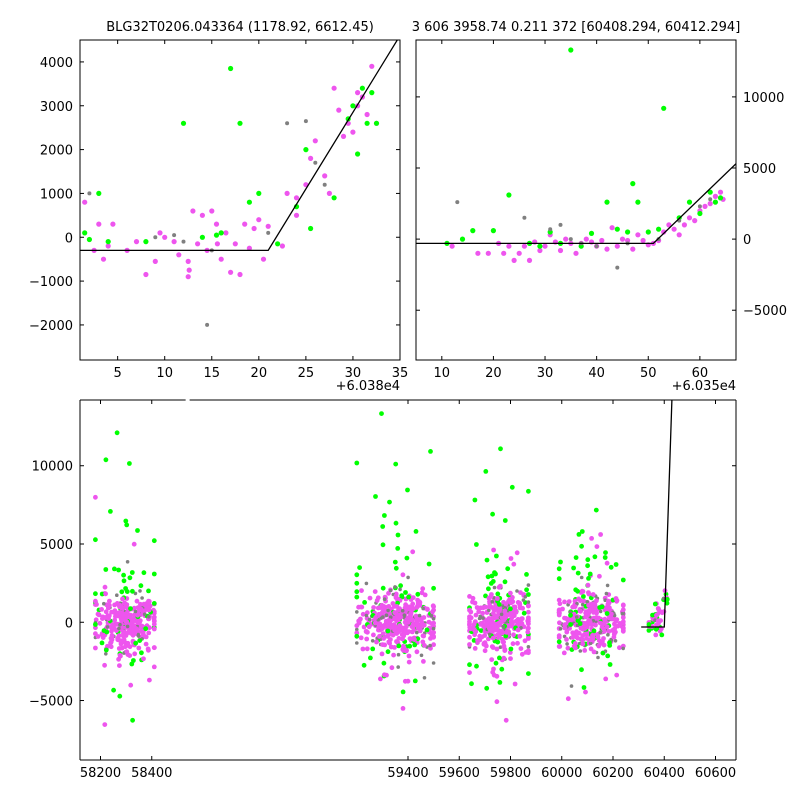 Image resolution: width=800 pixels, height=800 pixels. I want to click on x-tick-label: 35, so click(400, 373).